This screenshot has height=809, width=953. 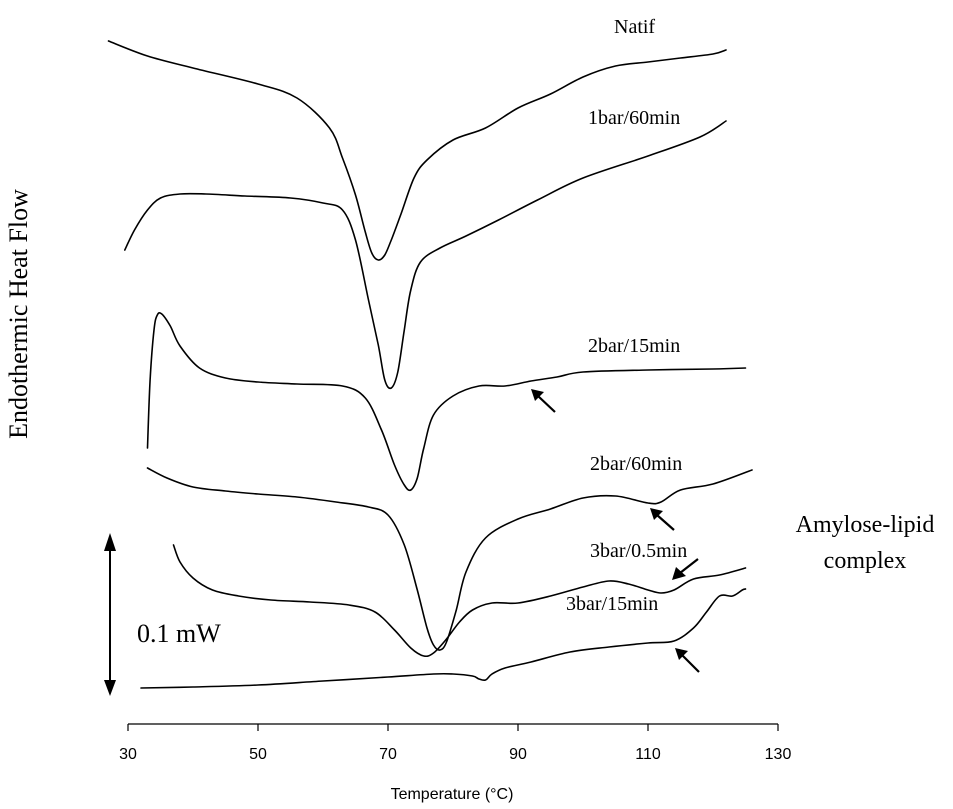 I want to click on arrow-2bar-15min, so click(x=543, y=401).